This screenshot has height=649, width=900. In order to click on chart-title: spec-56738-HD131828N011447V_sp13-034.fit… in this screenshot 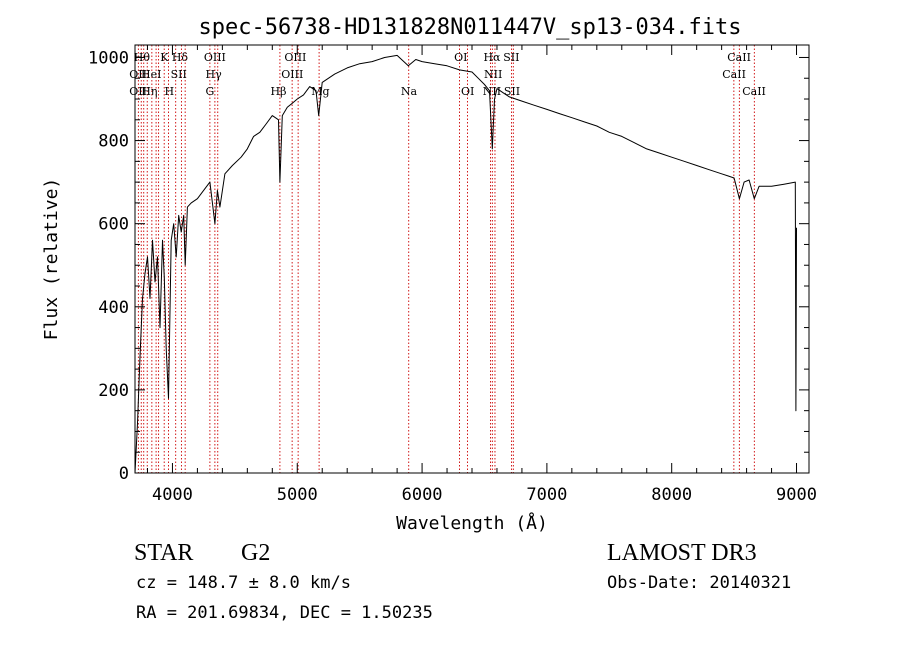, I will do `click(469, 27)`.